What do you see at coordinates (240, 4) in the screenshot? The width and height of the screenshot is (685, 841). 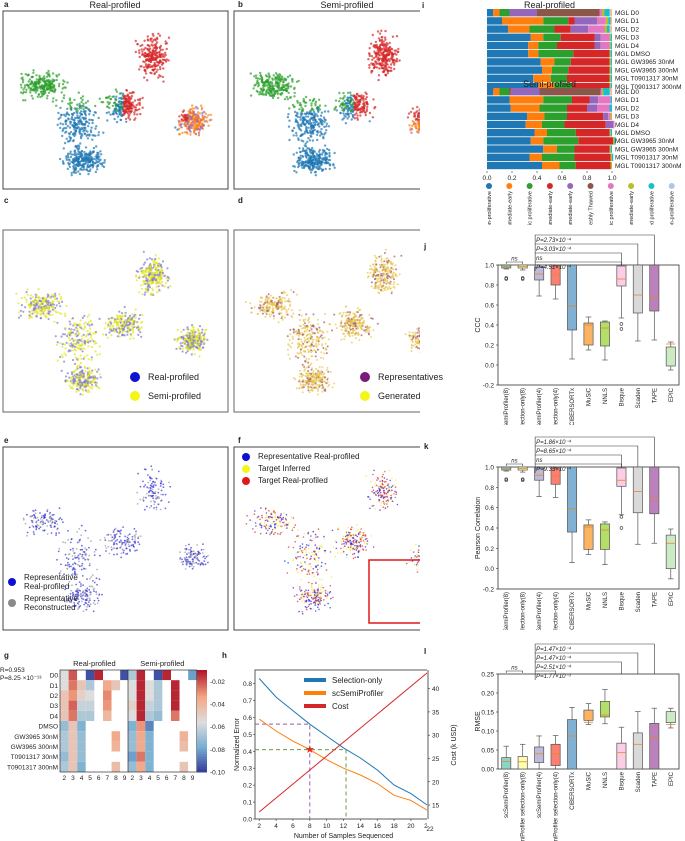 I see `panel-label-b: b` at bounding box center [240, 4].